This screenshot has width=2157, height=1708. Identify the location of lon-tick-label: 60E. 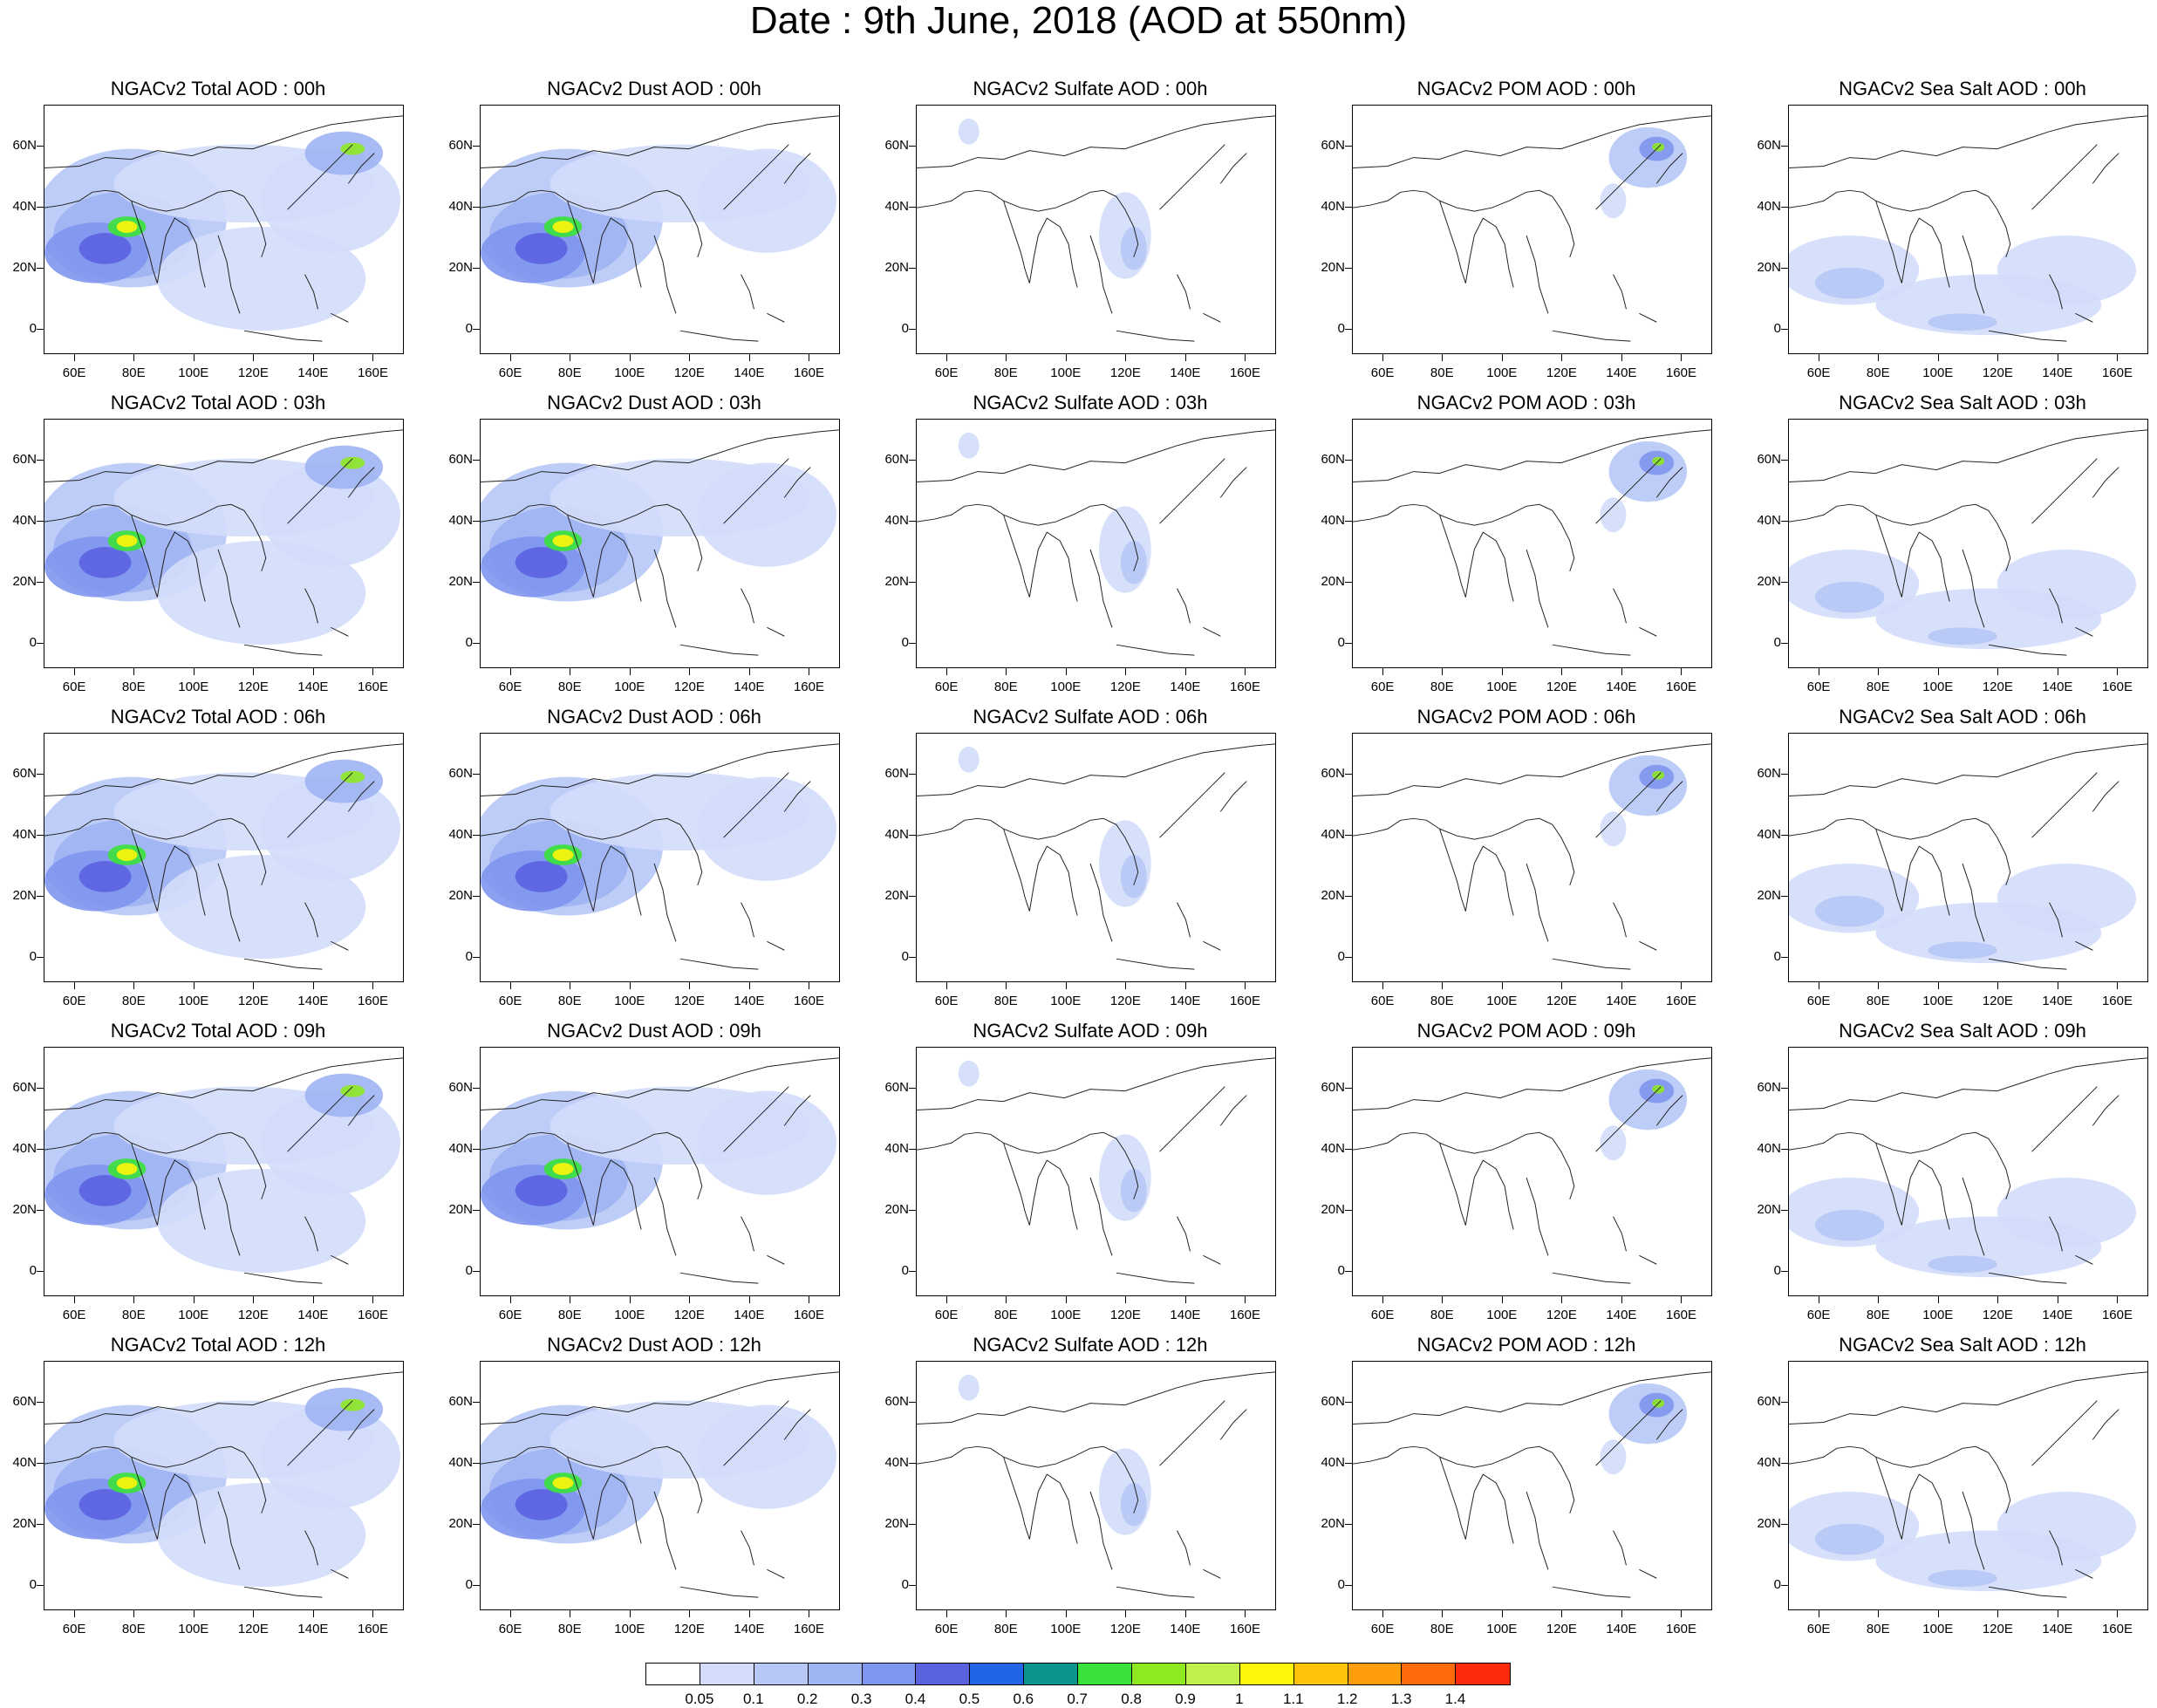
(510, 687).